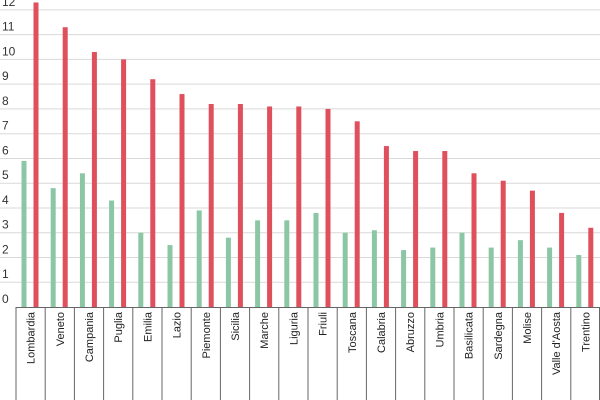 This screenshot has height=400, width=600. I want to click on x-tick-label: Sardegna, so click(499, 335).